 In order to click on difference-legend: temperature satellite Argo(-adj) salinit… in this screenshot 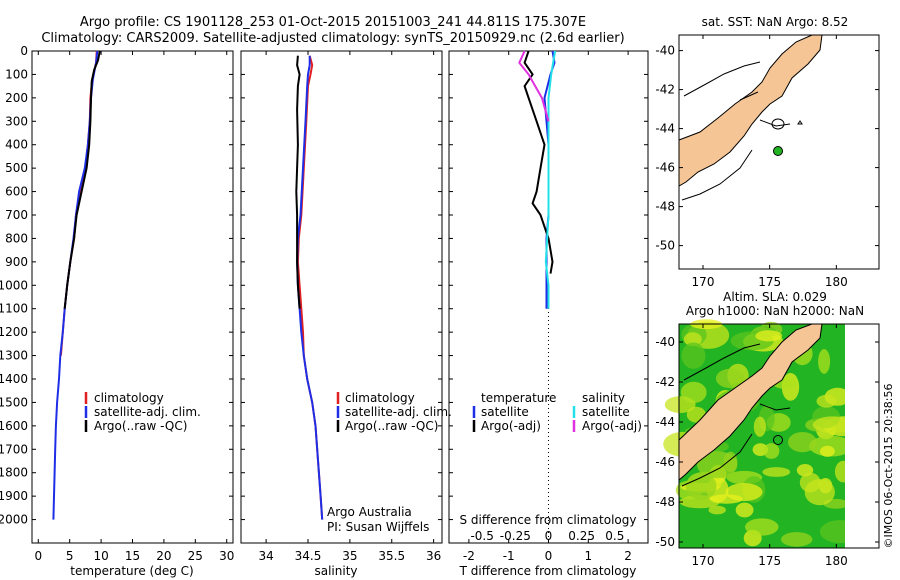, I will do `click(557, 412)`.